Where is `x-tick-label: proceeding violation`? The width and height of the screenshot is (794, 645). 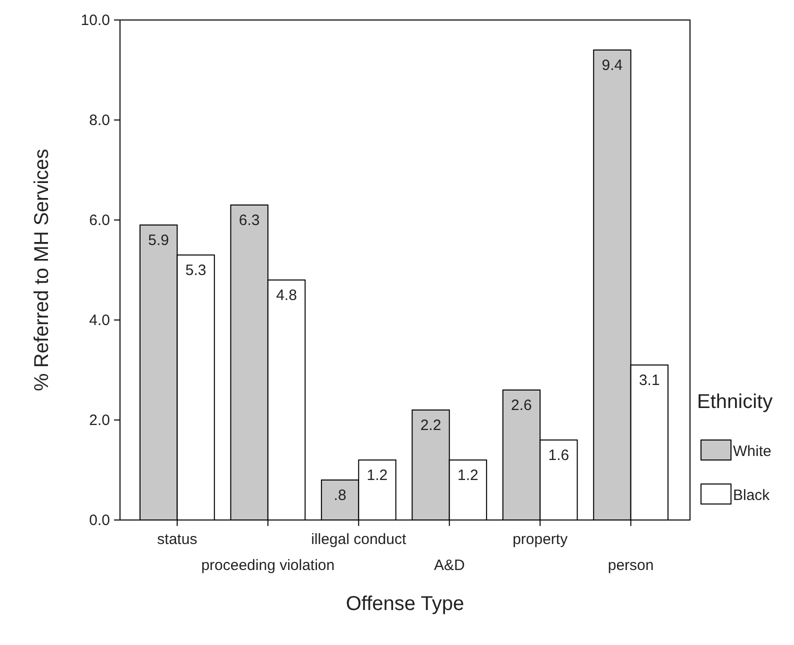 x-tick-label: proceeding violation is located at coordinates (268, 565).